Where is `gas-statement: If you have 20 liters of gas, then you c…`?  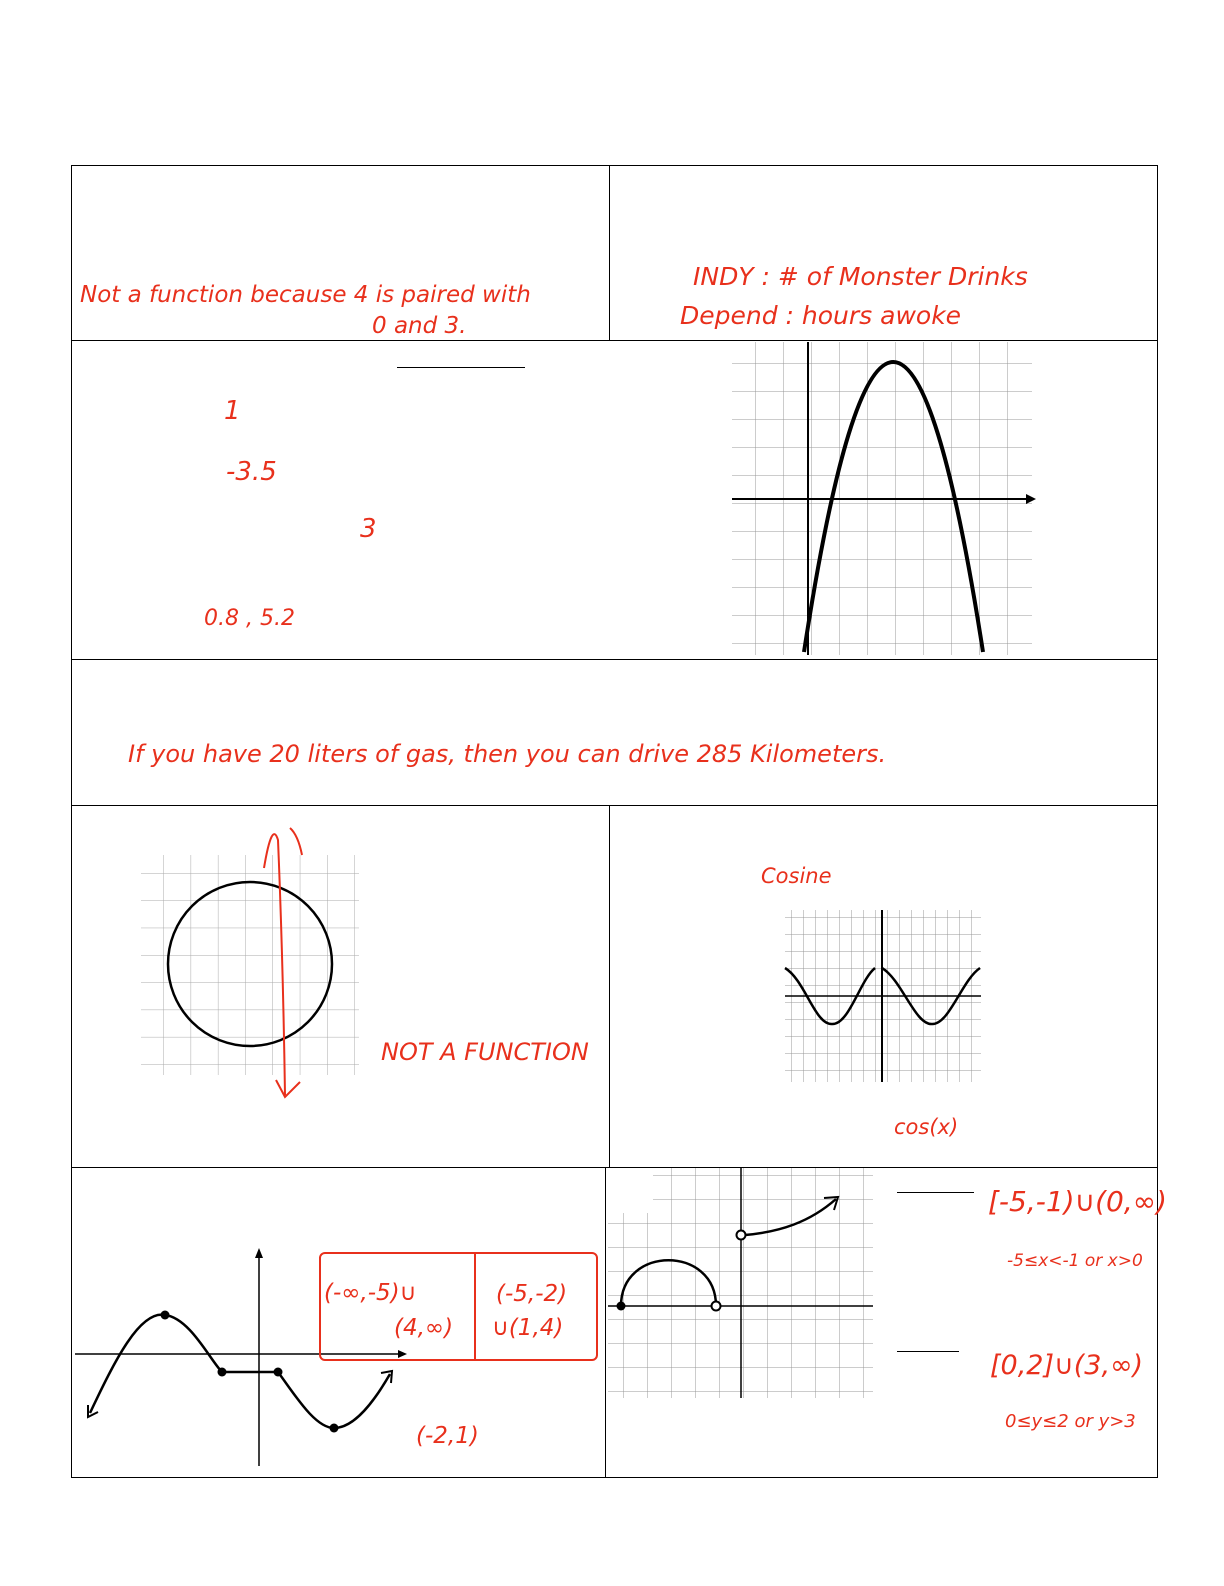
gas-statement: If you have 20 liters of gas, then you c… is located at coordinates (507, 754).